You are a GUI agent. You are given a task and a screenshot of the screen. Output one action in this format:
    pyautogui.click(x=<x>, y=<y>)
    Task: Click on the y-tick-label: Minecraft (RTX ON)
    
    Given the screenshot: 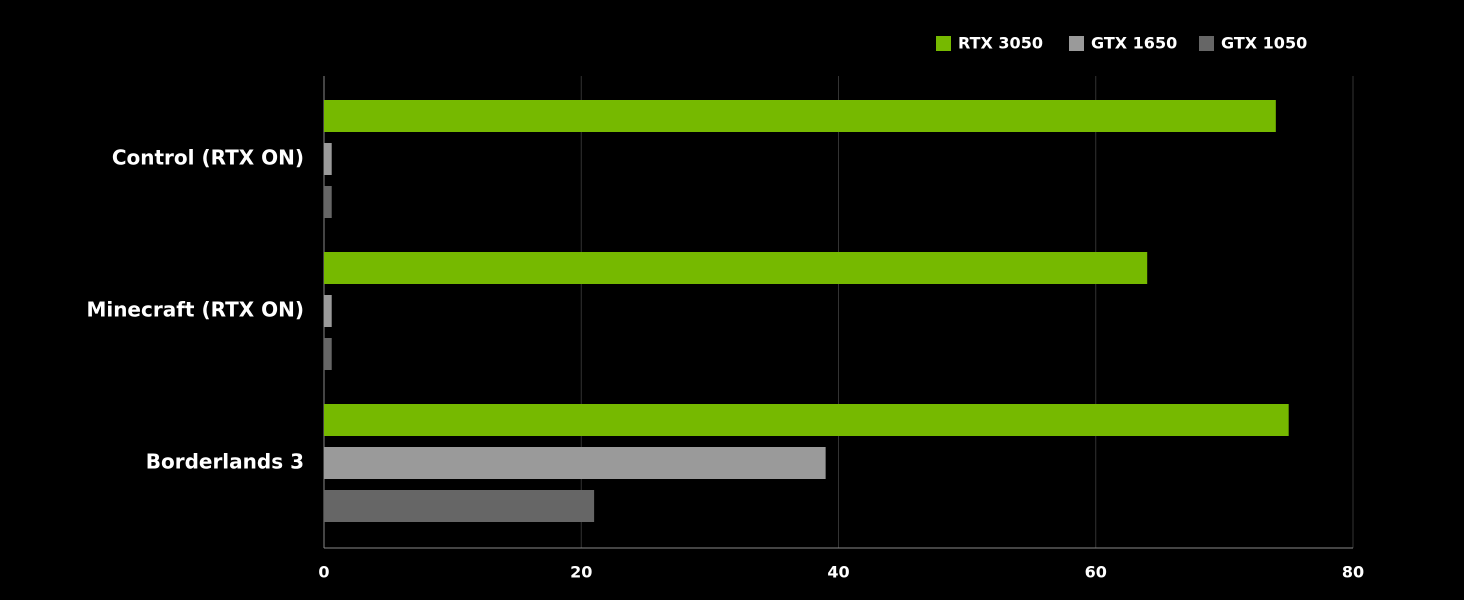 What is the action you would take?
    pyautogui.click(x=195, y=310)
    